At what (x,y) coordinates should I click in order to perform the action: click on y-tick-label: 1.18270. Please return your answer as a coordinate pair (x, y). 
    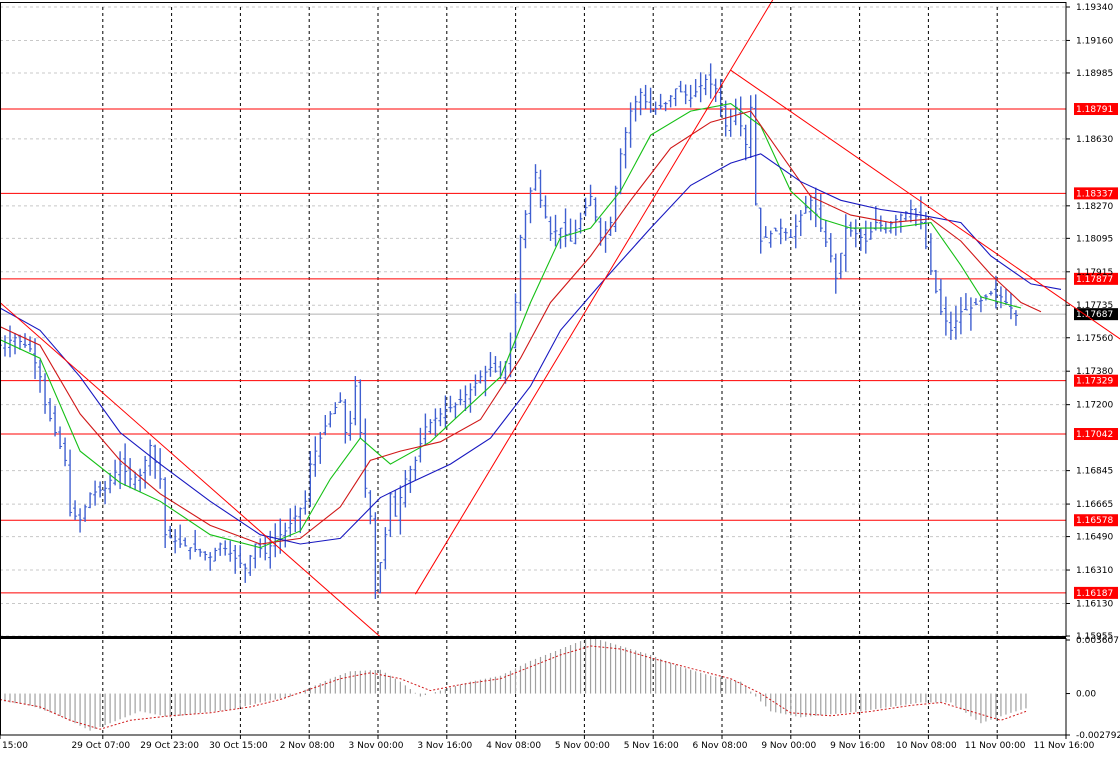
    Looking at the image, I should click on (1094, 207).